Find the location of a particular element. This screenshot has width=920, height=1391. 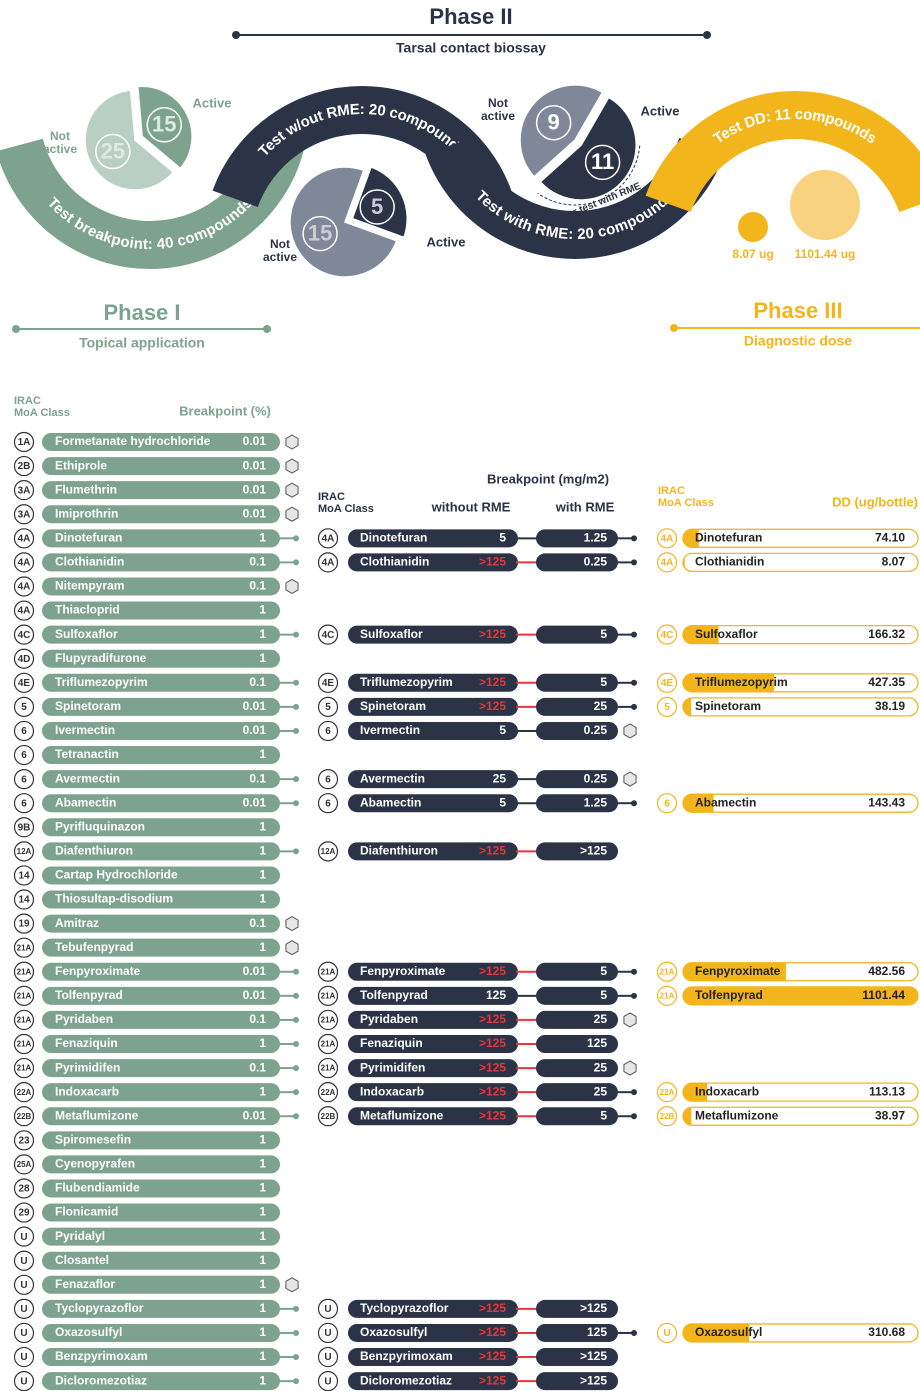

dd-value: 166.32 is located at coordinates (886, 634).